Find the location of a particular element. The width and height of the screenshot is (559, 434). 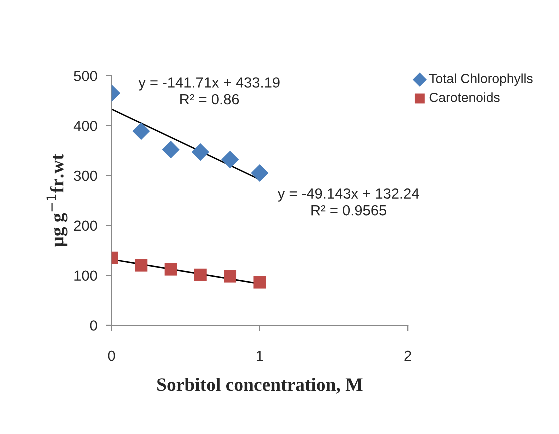

y-tick-label: 500 is located at coordinates (86, 76).